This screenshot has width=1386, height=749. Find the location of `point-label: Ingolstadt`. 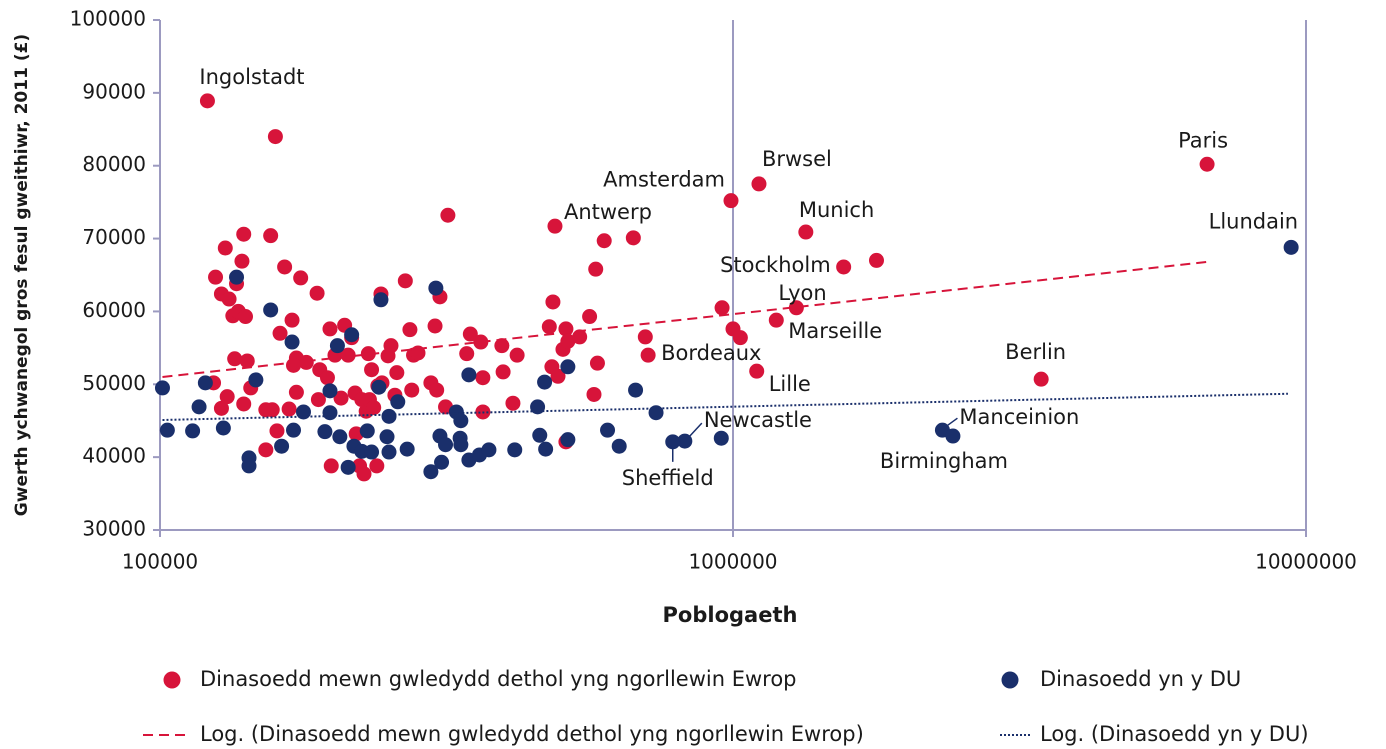

point-label: Ingolstadt is located at coordinates (251, 77).